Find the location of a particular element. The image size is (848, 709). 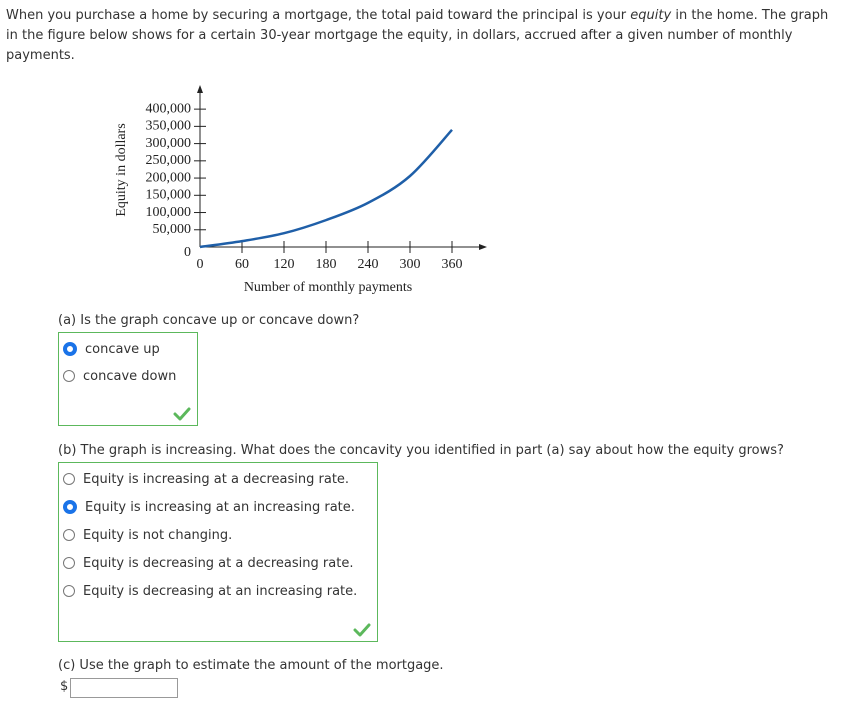

y-tick-label: 100,000 is located at coordinates (169, 212).